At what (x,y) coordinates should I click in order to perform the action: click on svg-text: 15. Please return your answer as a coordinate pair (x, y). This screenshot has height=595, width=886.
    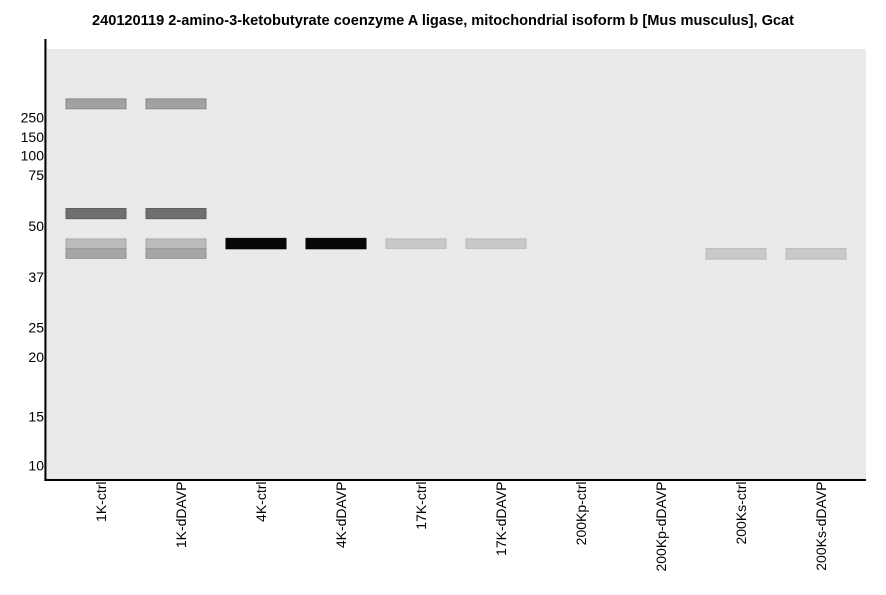
    Looking at the image, I should click on (36, 417).